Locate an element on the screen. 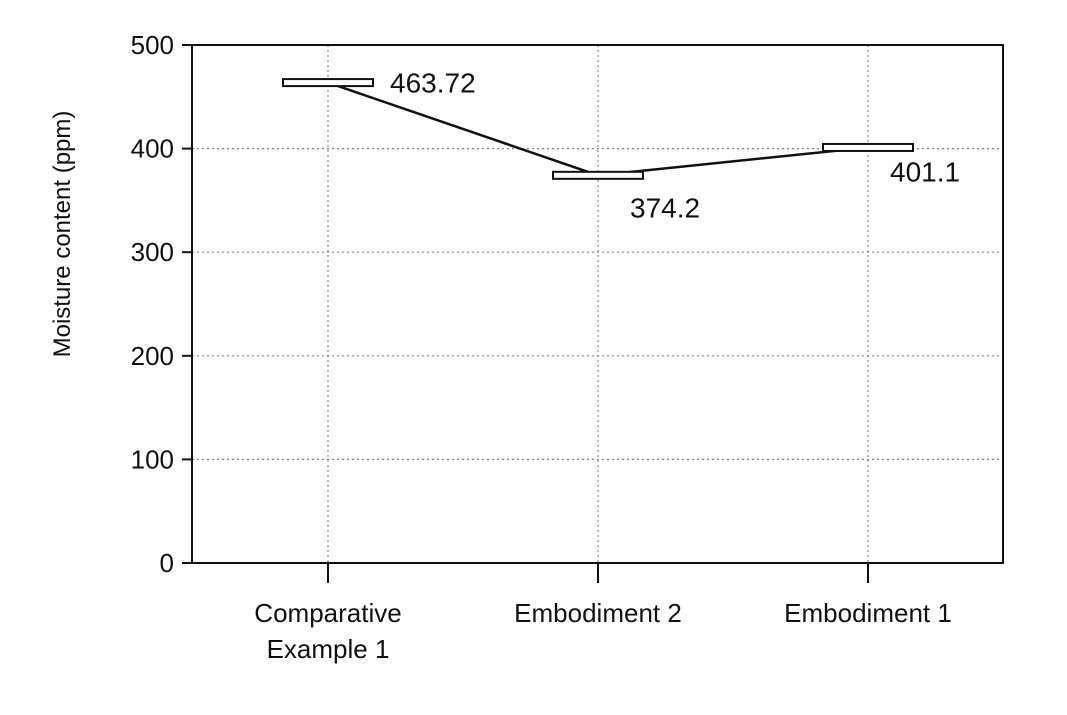 Image resolution: width=1067 pixels, height=715 pixels. x-tick-label: Embodiment 1 is located at coordinates (868, 613).